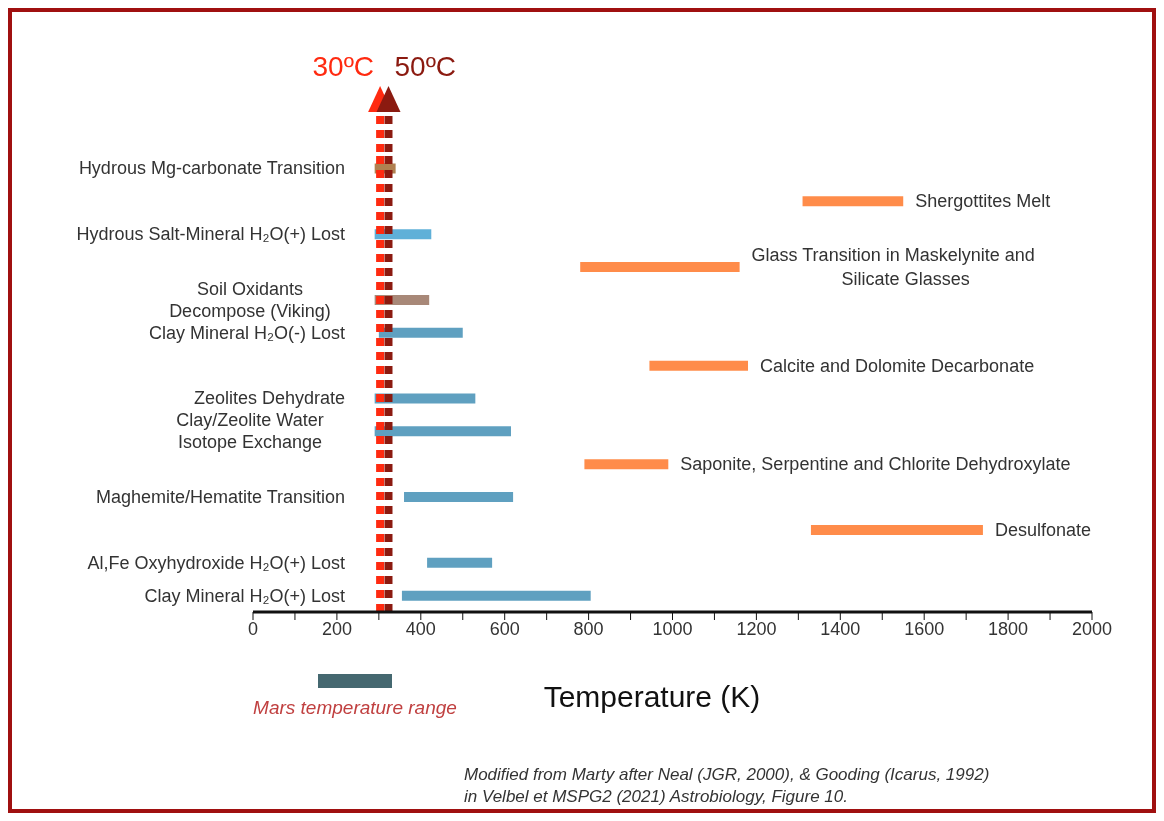 This screenshot has height=821, width=1164. I want to click on x-tick-label: 1200, so click(756, 628).